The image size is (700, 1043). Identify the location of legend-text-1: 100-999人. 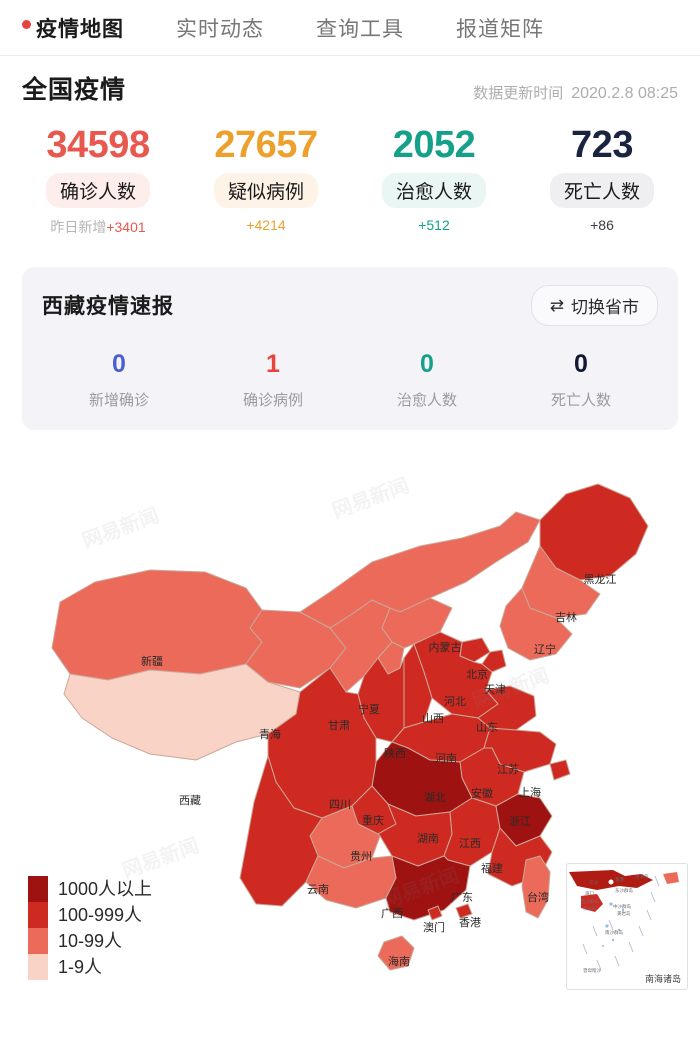
(100, 914).